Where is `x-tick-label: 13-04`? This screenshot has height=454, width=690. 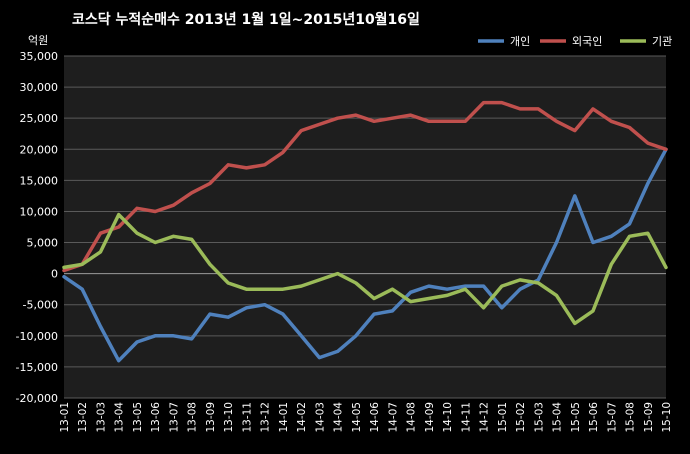 x-tick-label: 13-04 is located at coordinates (120, 417).